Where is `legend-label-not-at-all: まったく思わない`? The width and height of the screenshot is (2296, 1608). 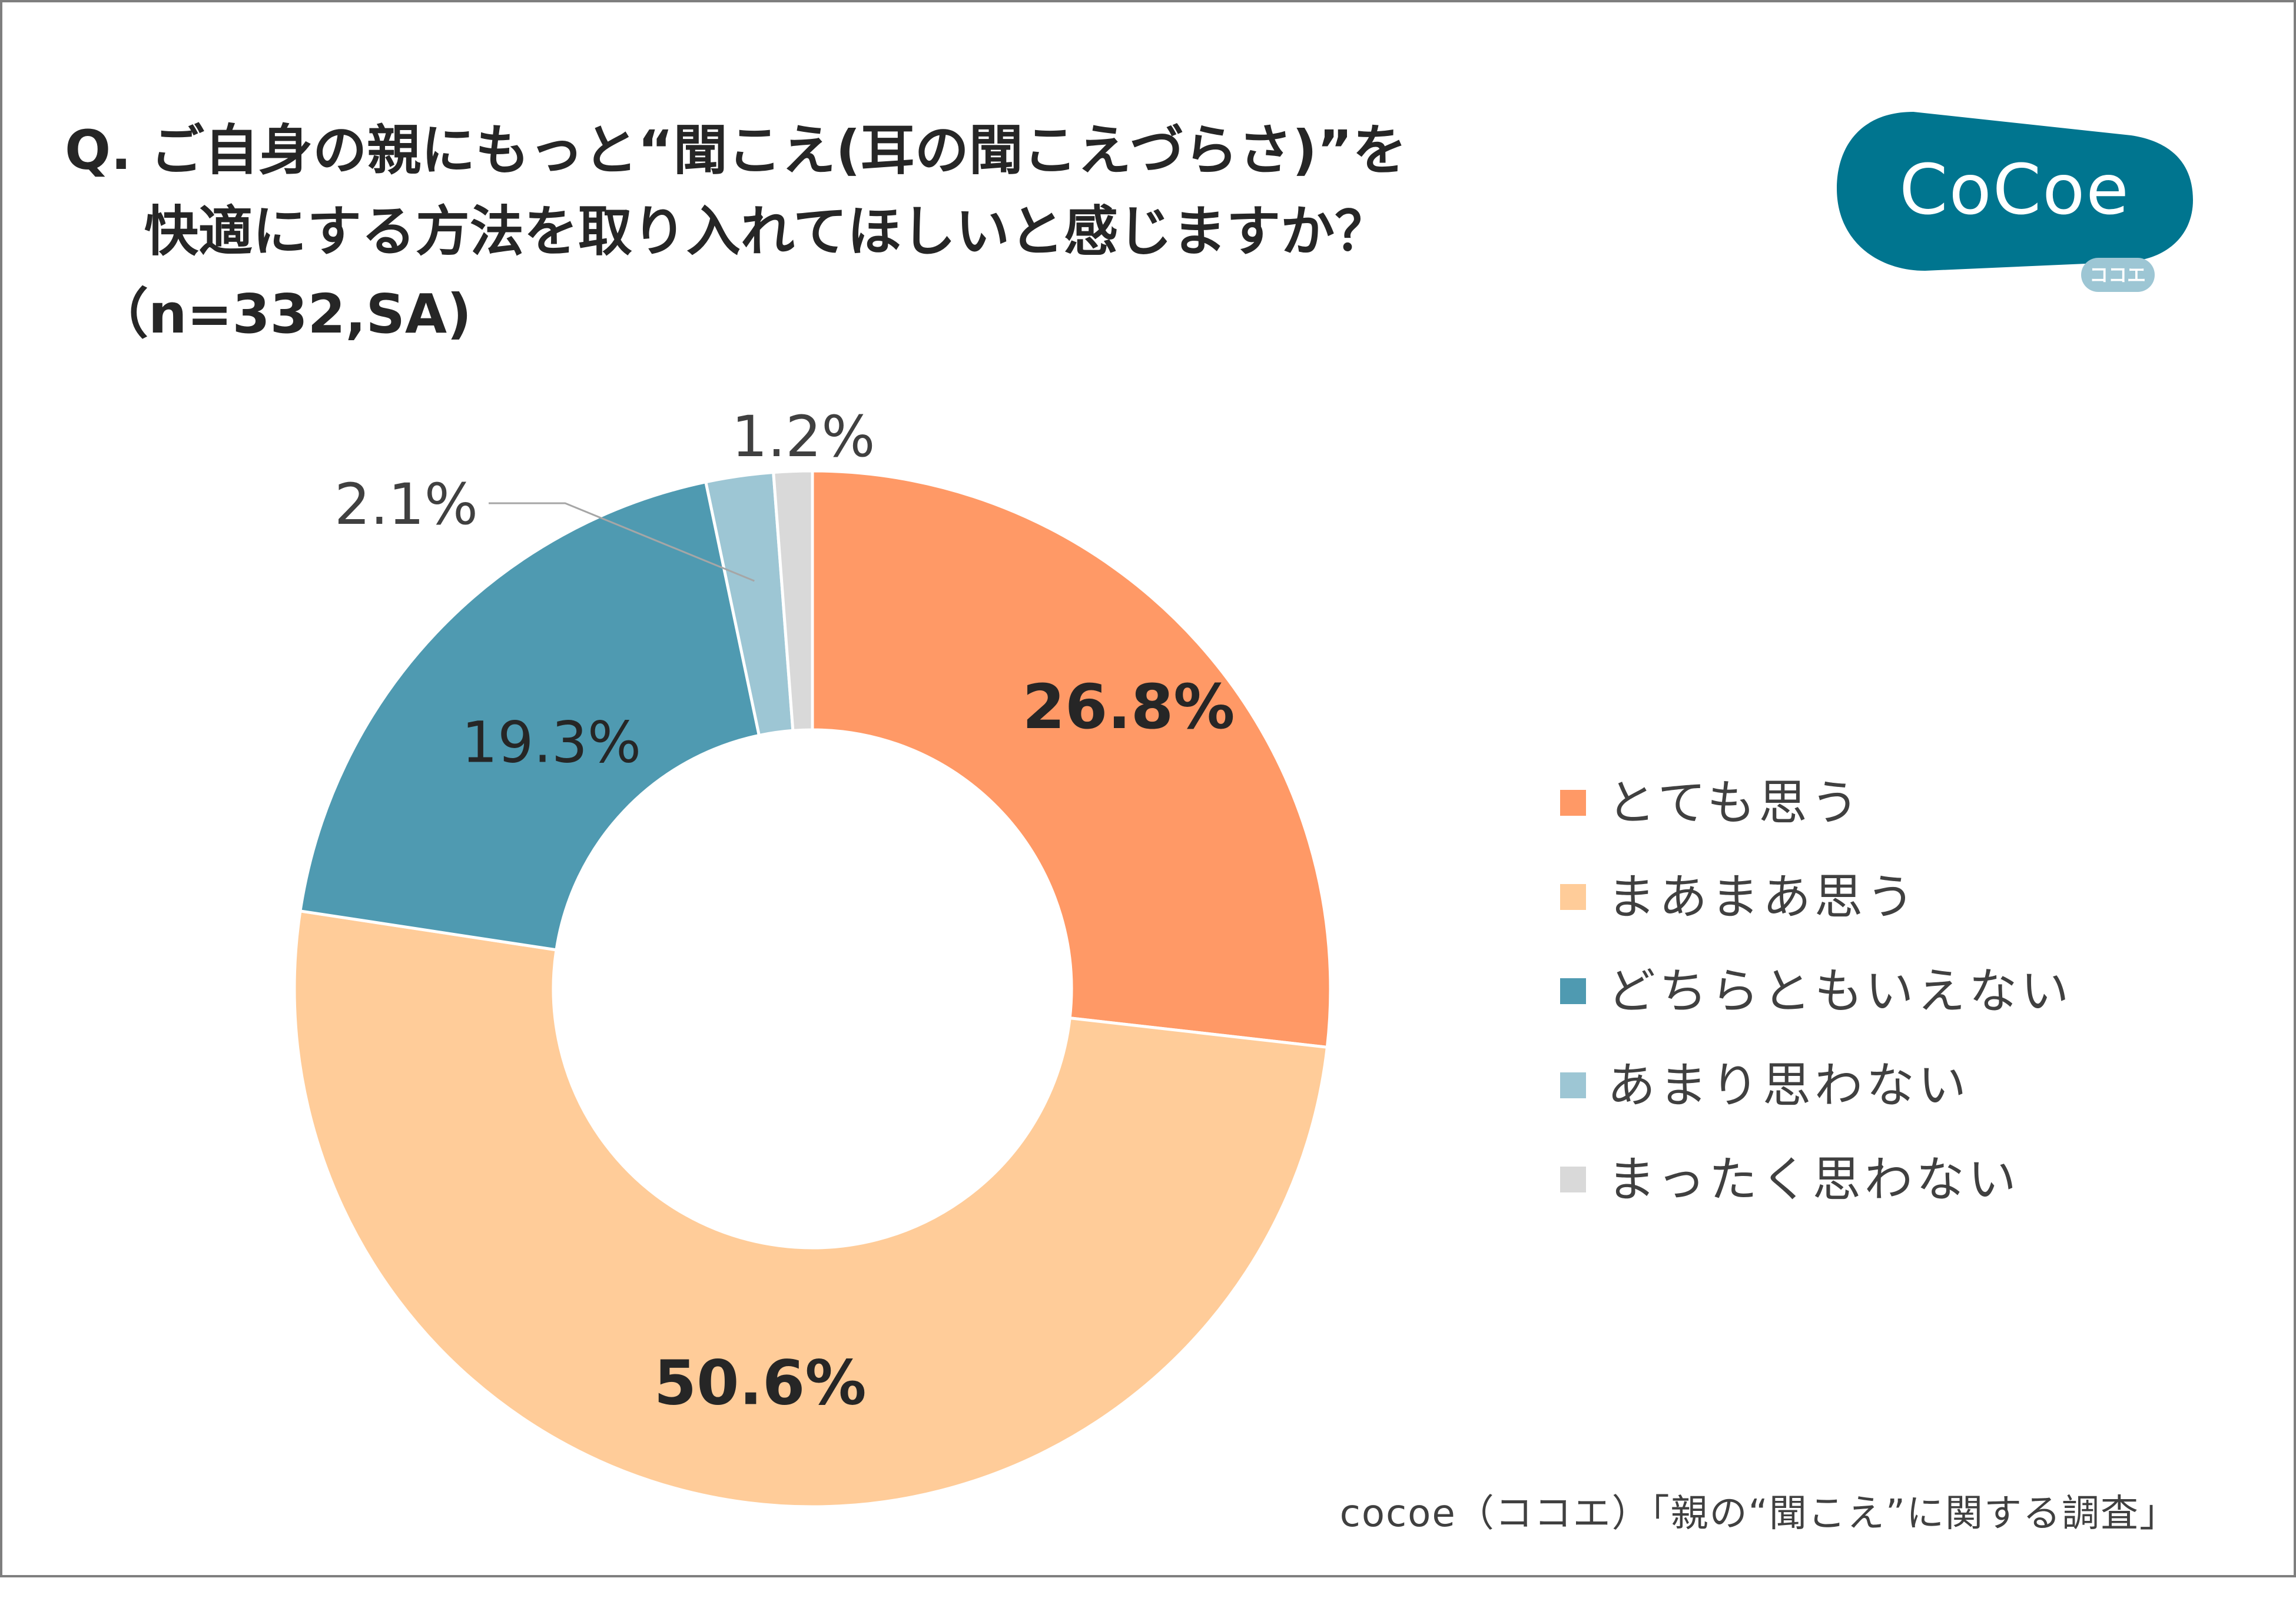
legend-label-not-at-all: まったく思わない is located at coordinates (1813, 1180).